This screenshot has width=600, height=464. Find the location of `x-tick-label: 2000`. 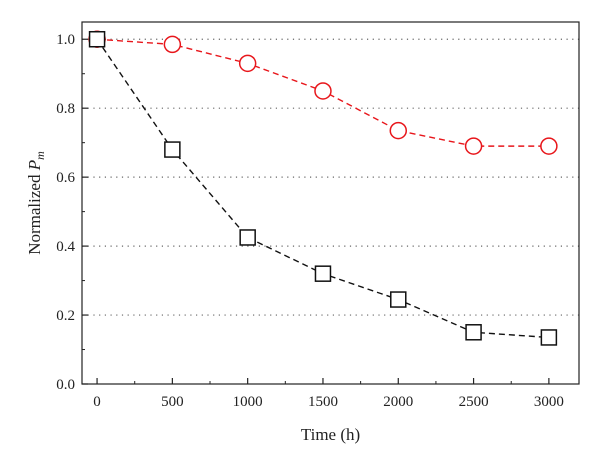

x-tick-label: 2000 is located at coordinates (398, 402).